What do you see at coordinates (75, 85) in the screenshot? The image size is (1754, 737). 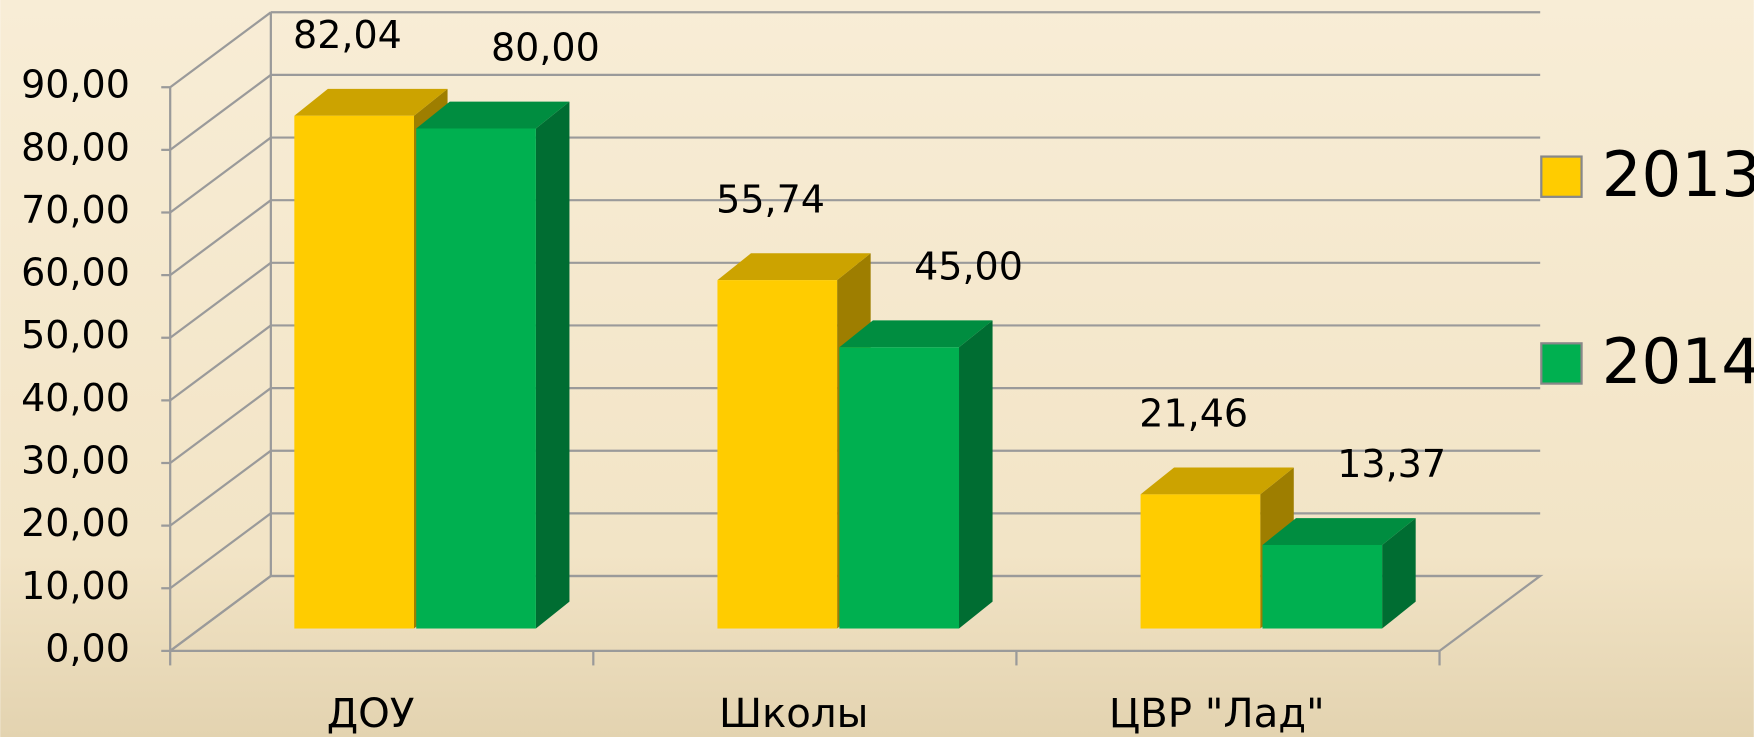 I see `y-tick-label: 90,00` at bounding box center [75, 85].